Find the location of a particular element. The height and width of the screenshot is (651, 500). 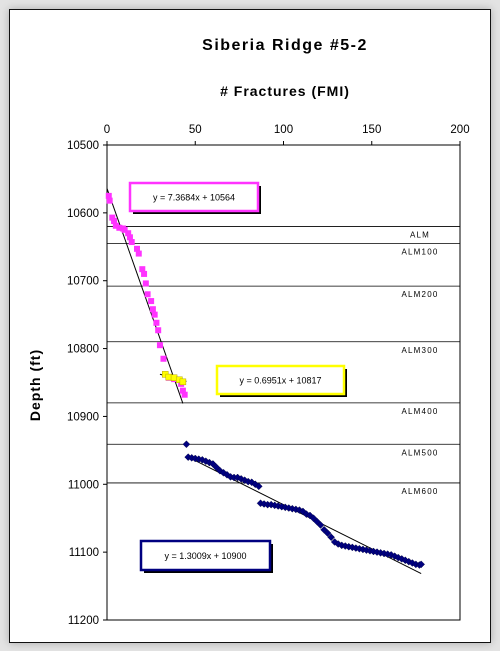

trendline-equation-3: y = 1.3009x + 10900 is located at coordinates (205, 556).